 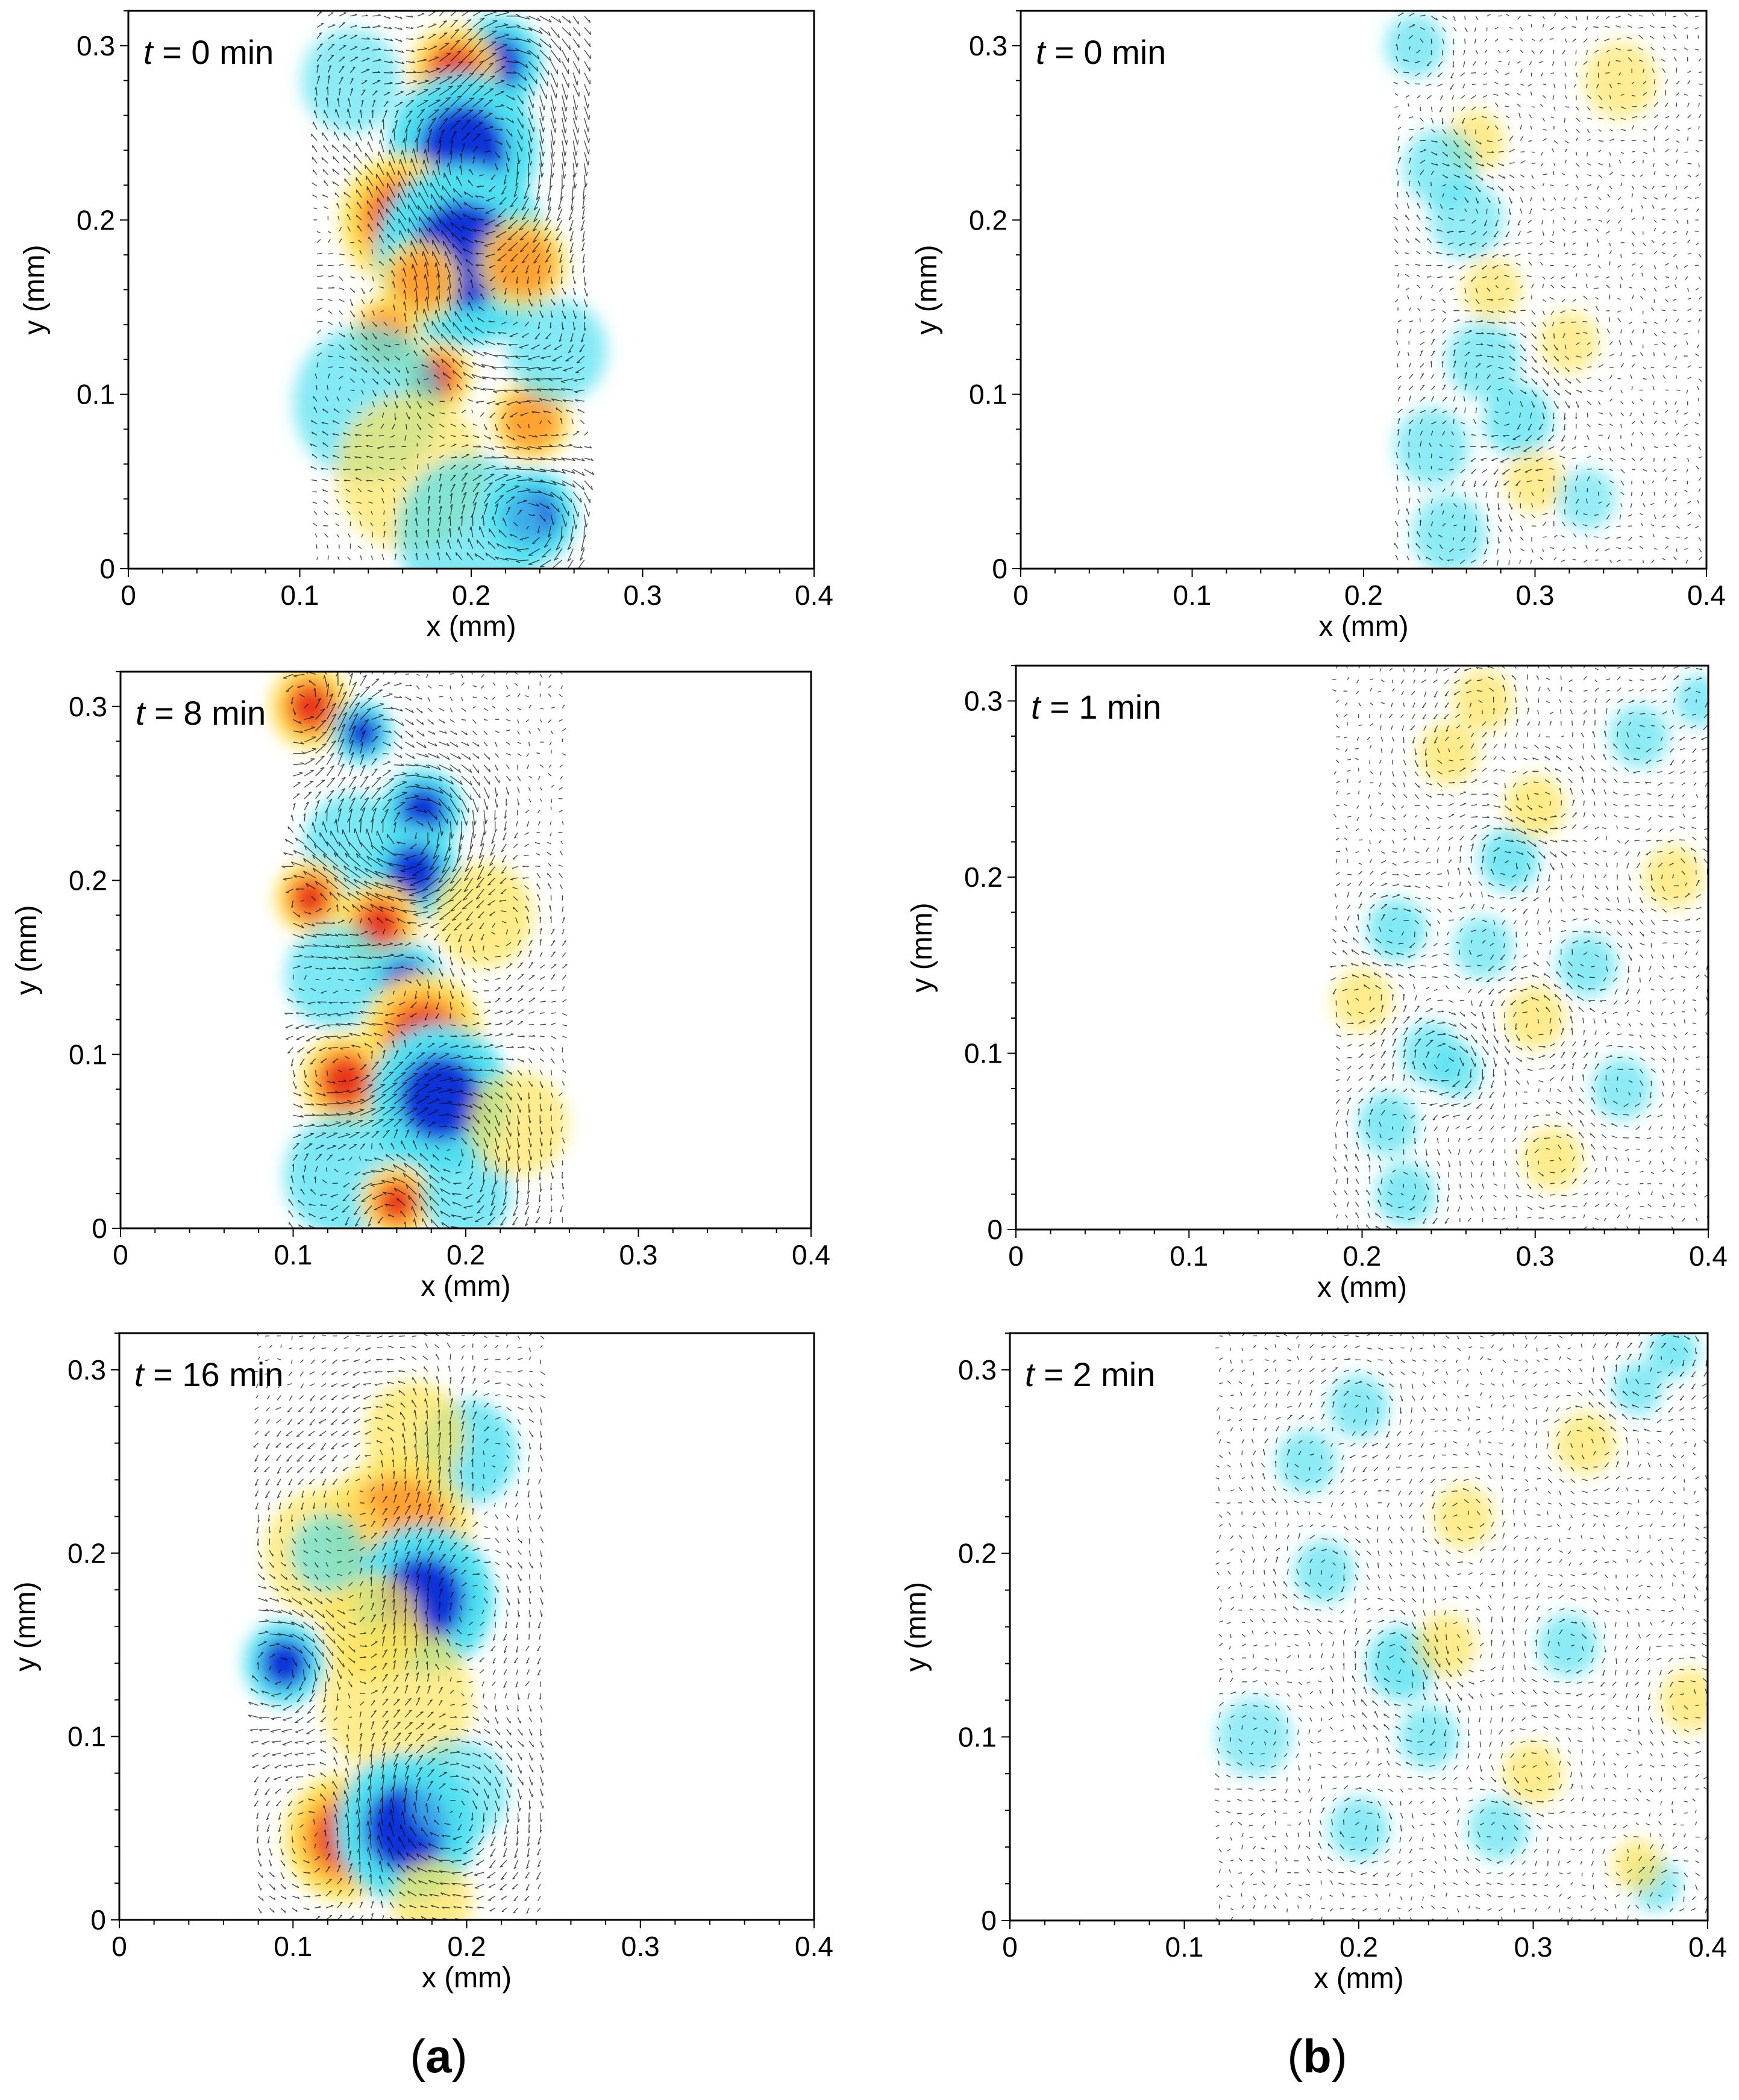 What do you see at coordinates (1463, 1516) in the screenshot?
I see `vortex-positive-5-layer0` at bounding box center [1463, 1516].